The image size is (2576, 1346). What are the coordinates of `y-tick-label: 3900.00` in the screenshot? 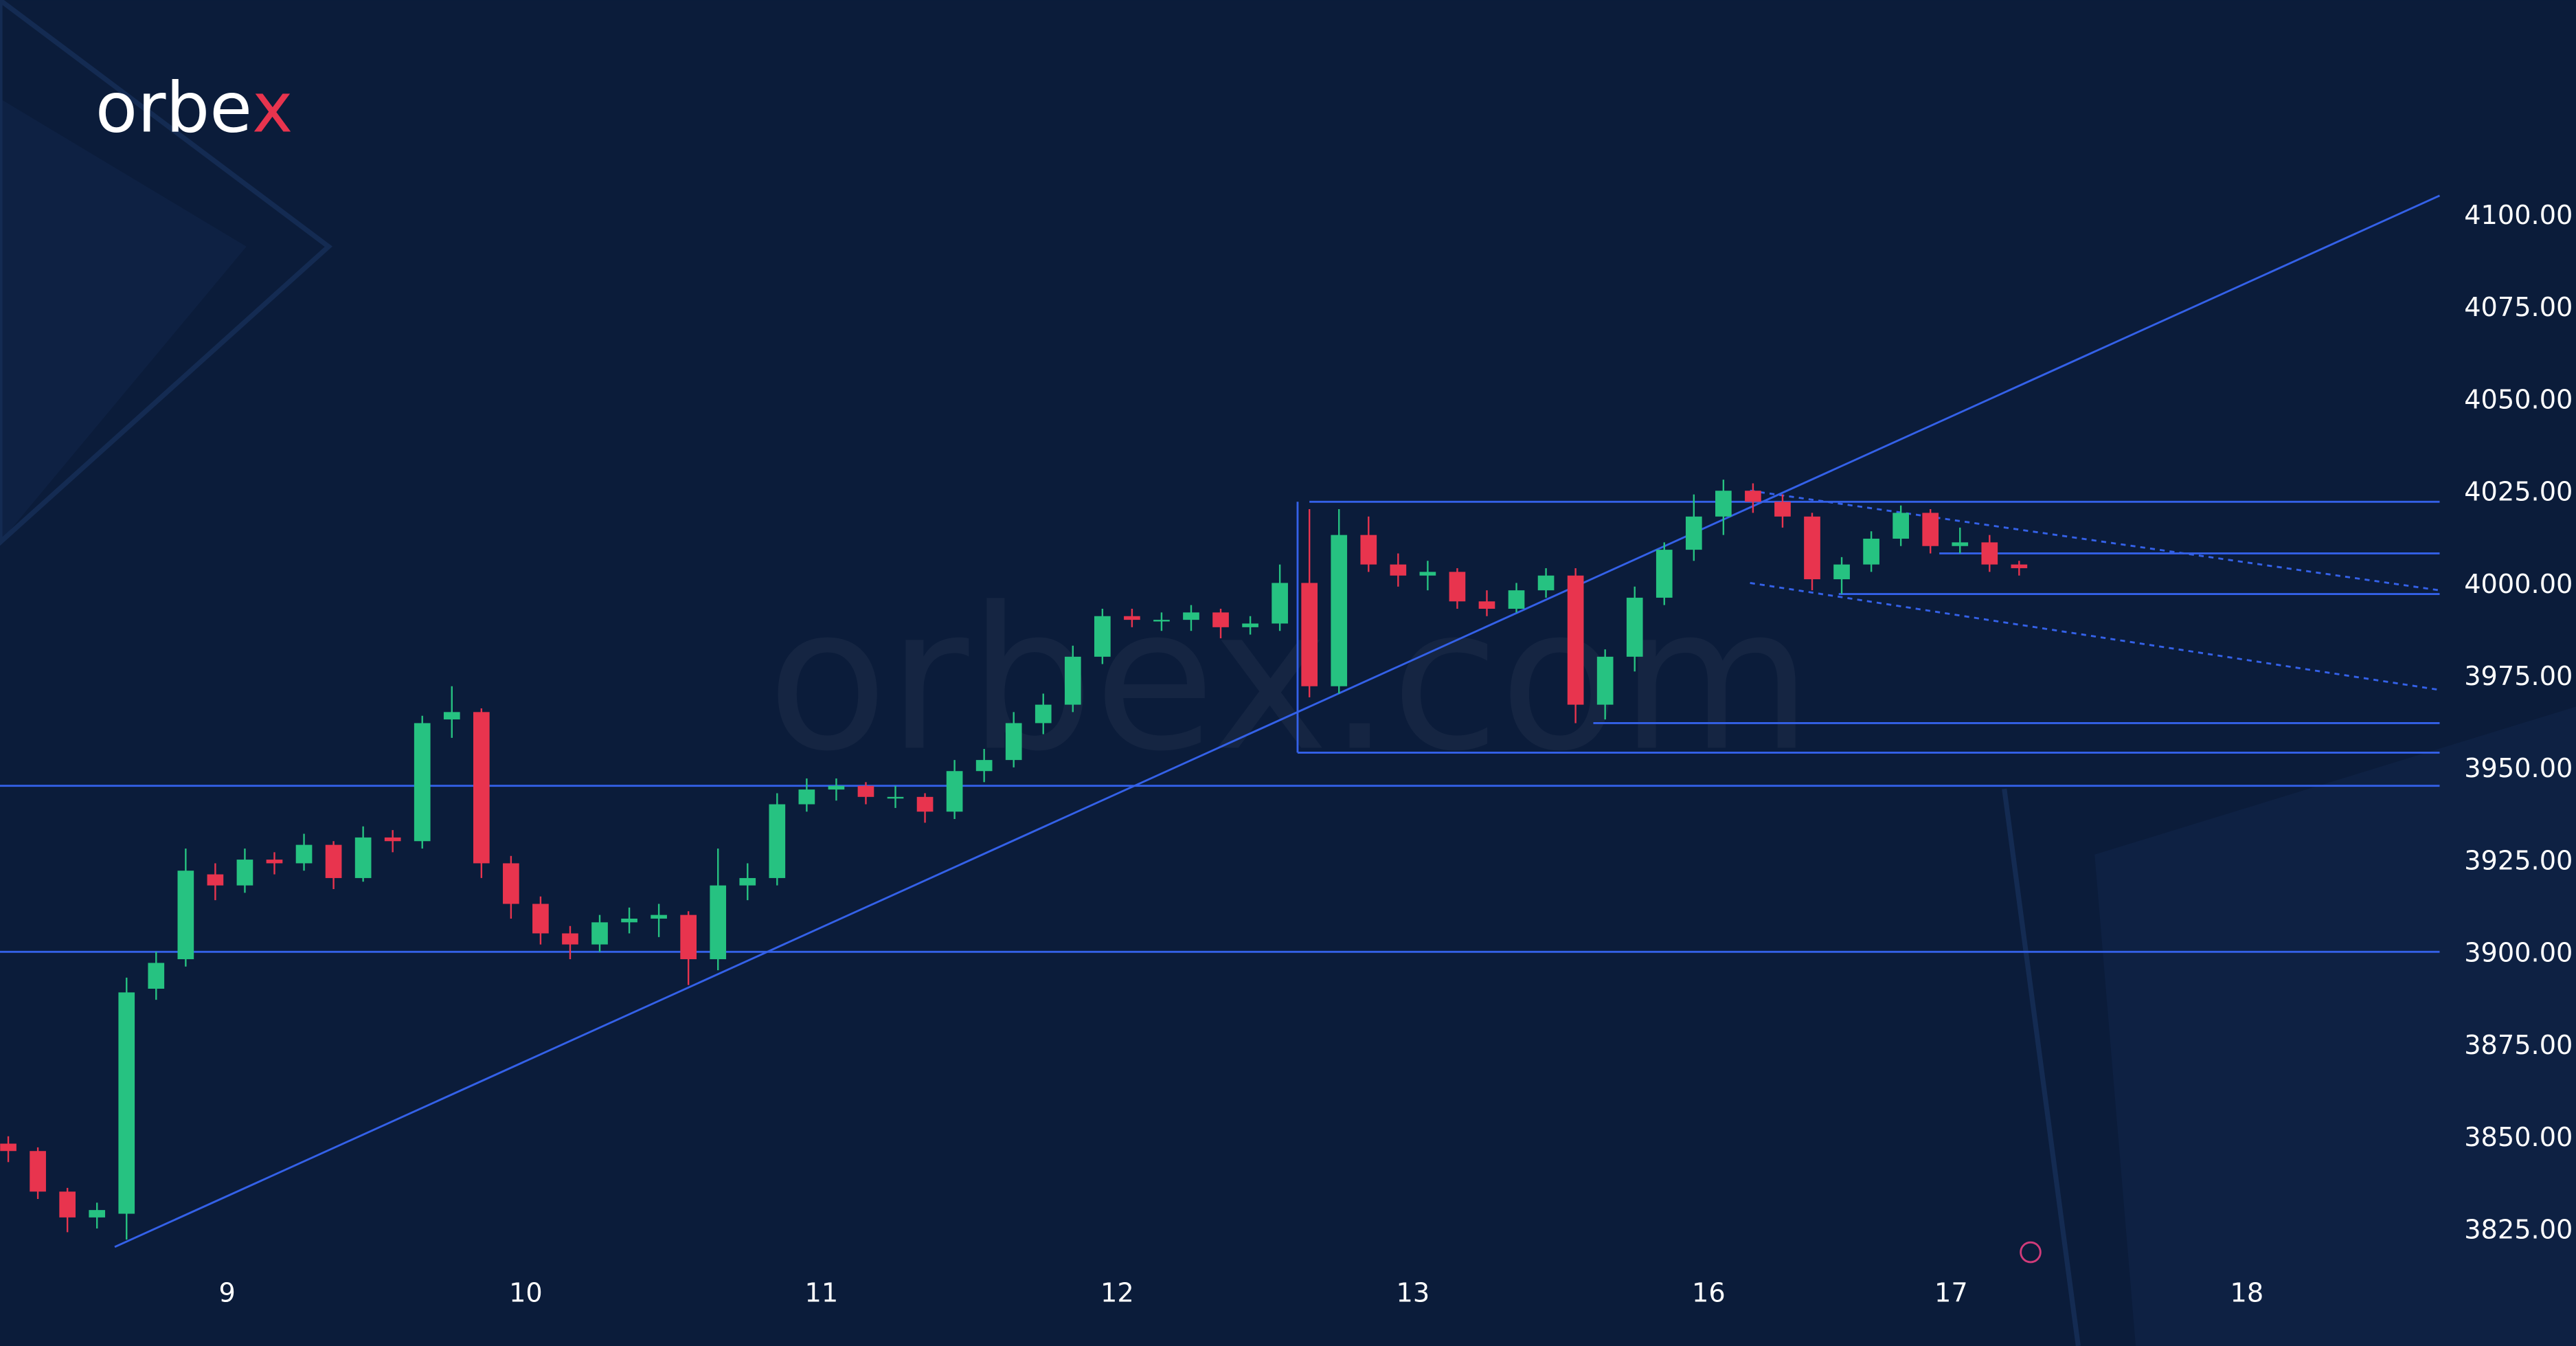 It's located at (2518, 954).